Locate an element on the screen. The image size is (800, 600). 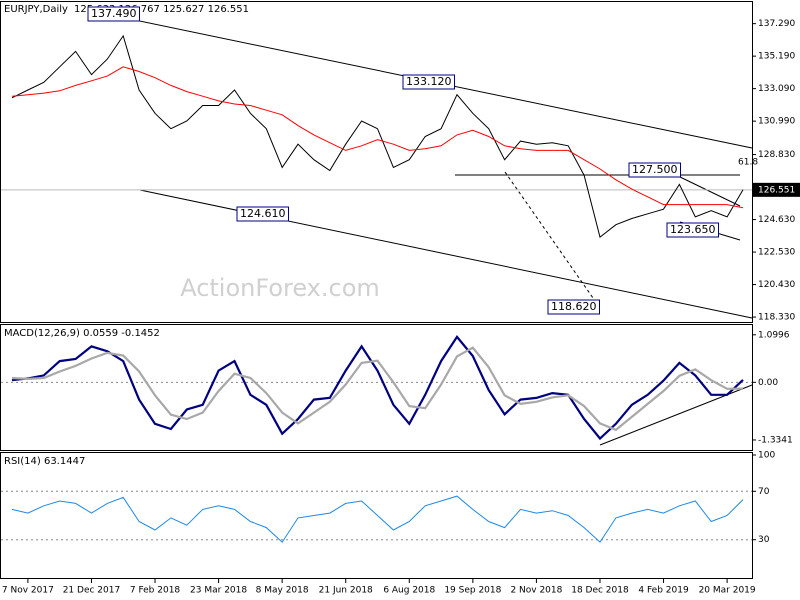
price-label-bg is located at coordinates (776, 189).